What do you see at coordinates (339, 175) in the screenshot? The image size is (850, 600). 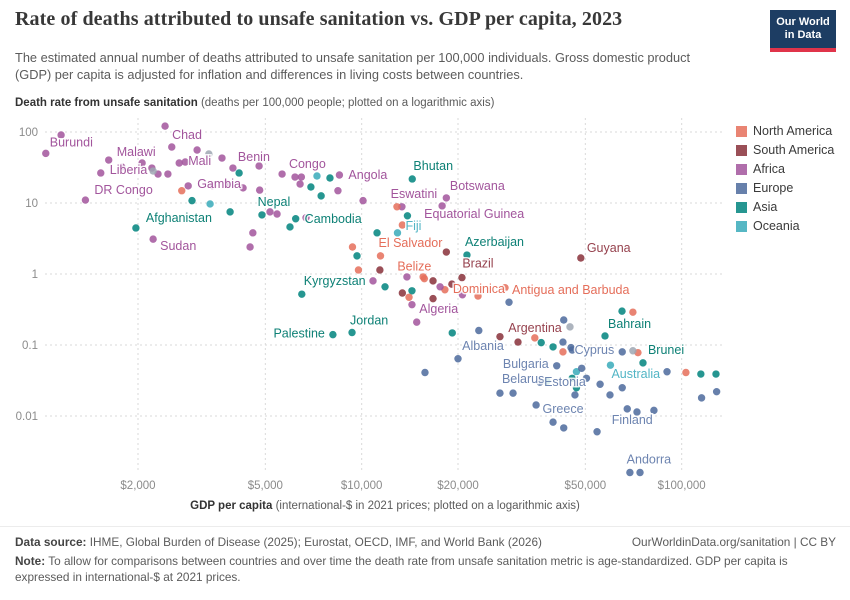 I see `data-point-angola` at bounding box center [339, 175].